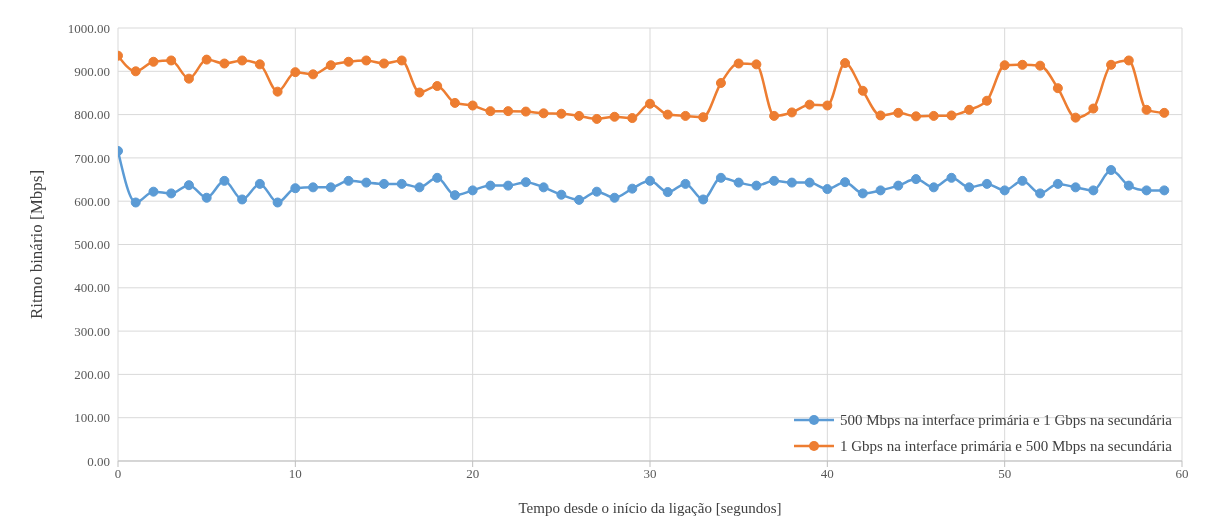 The width and height of the screenshot is (1210, 529). What do you see at coordinates (1005, 474) in the screenshot?
I see `x-tick-label: 50` at bounding box center [1005, 474].